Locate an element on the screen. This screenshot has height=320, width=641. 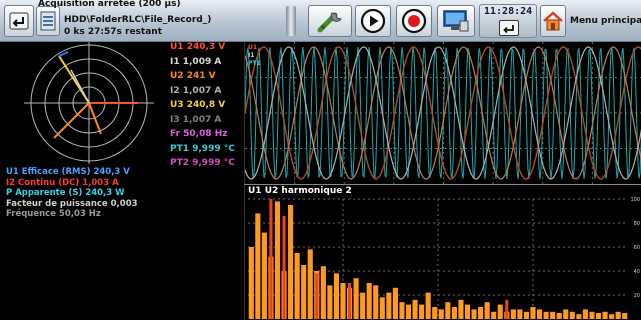
phasor-diagram is located at coordinates (89, 103).